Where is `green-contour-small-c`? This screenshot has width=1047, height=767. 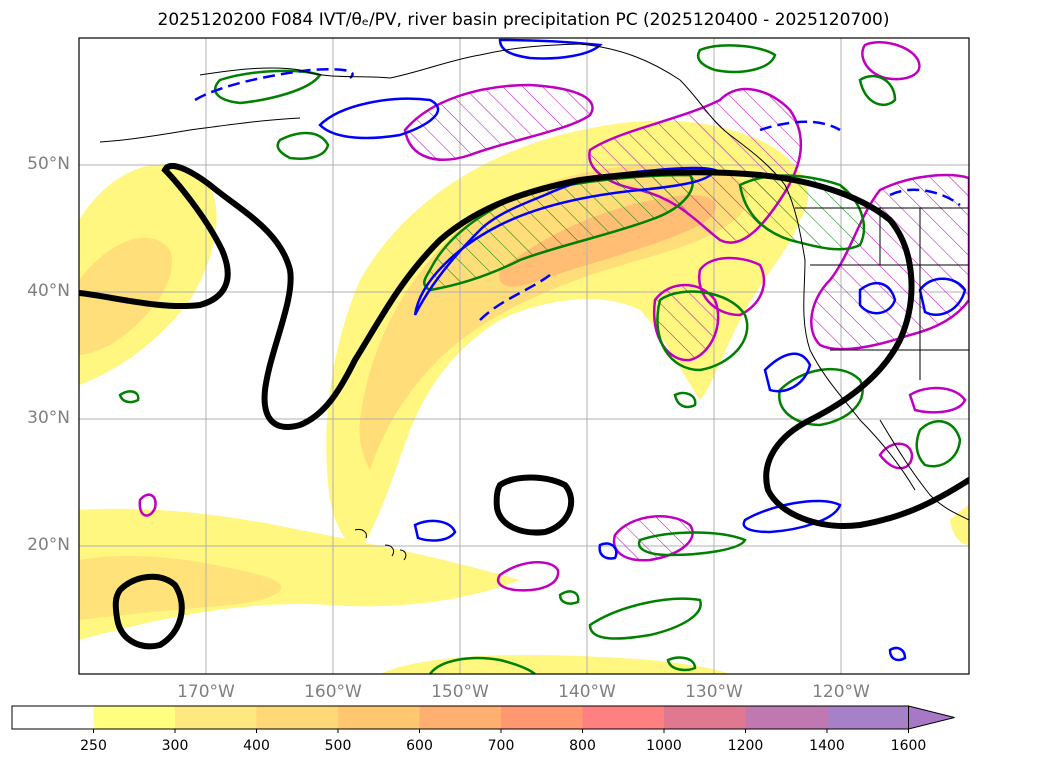 green-contour-small-c is located at coordinates (569, 597).